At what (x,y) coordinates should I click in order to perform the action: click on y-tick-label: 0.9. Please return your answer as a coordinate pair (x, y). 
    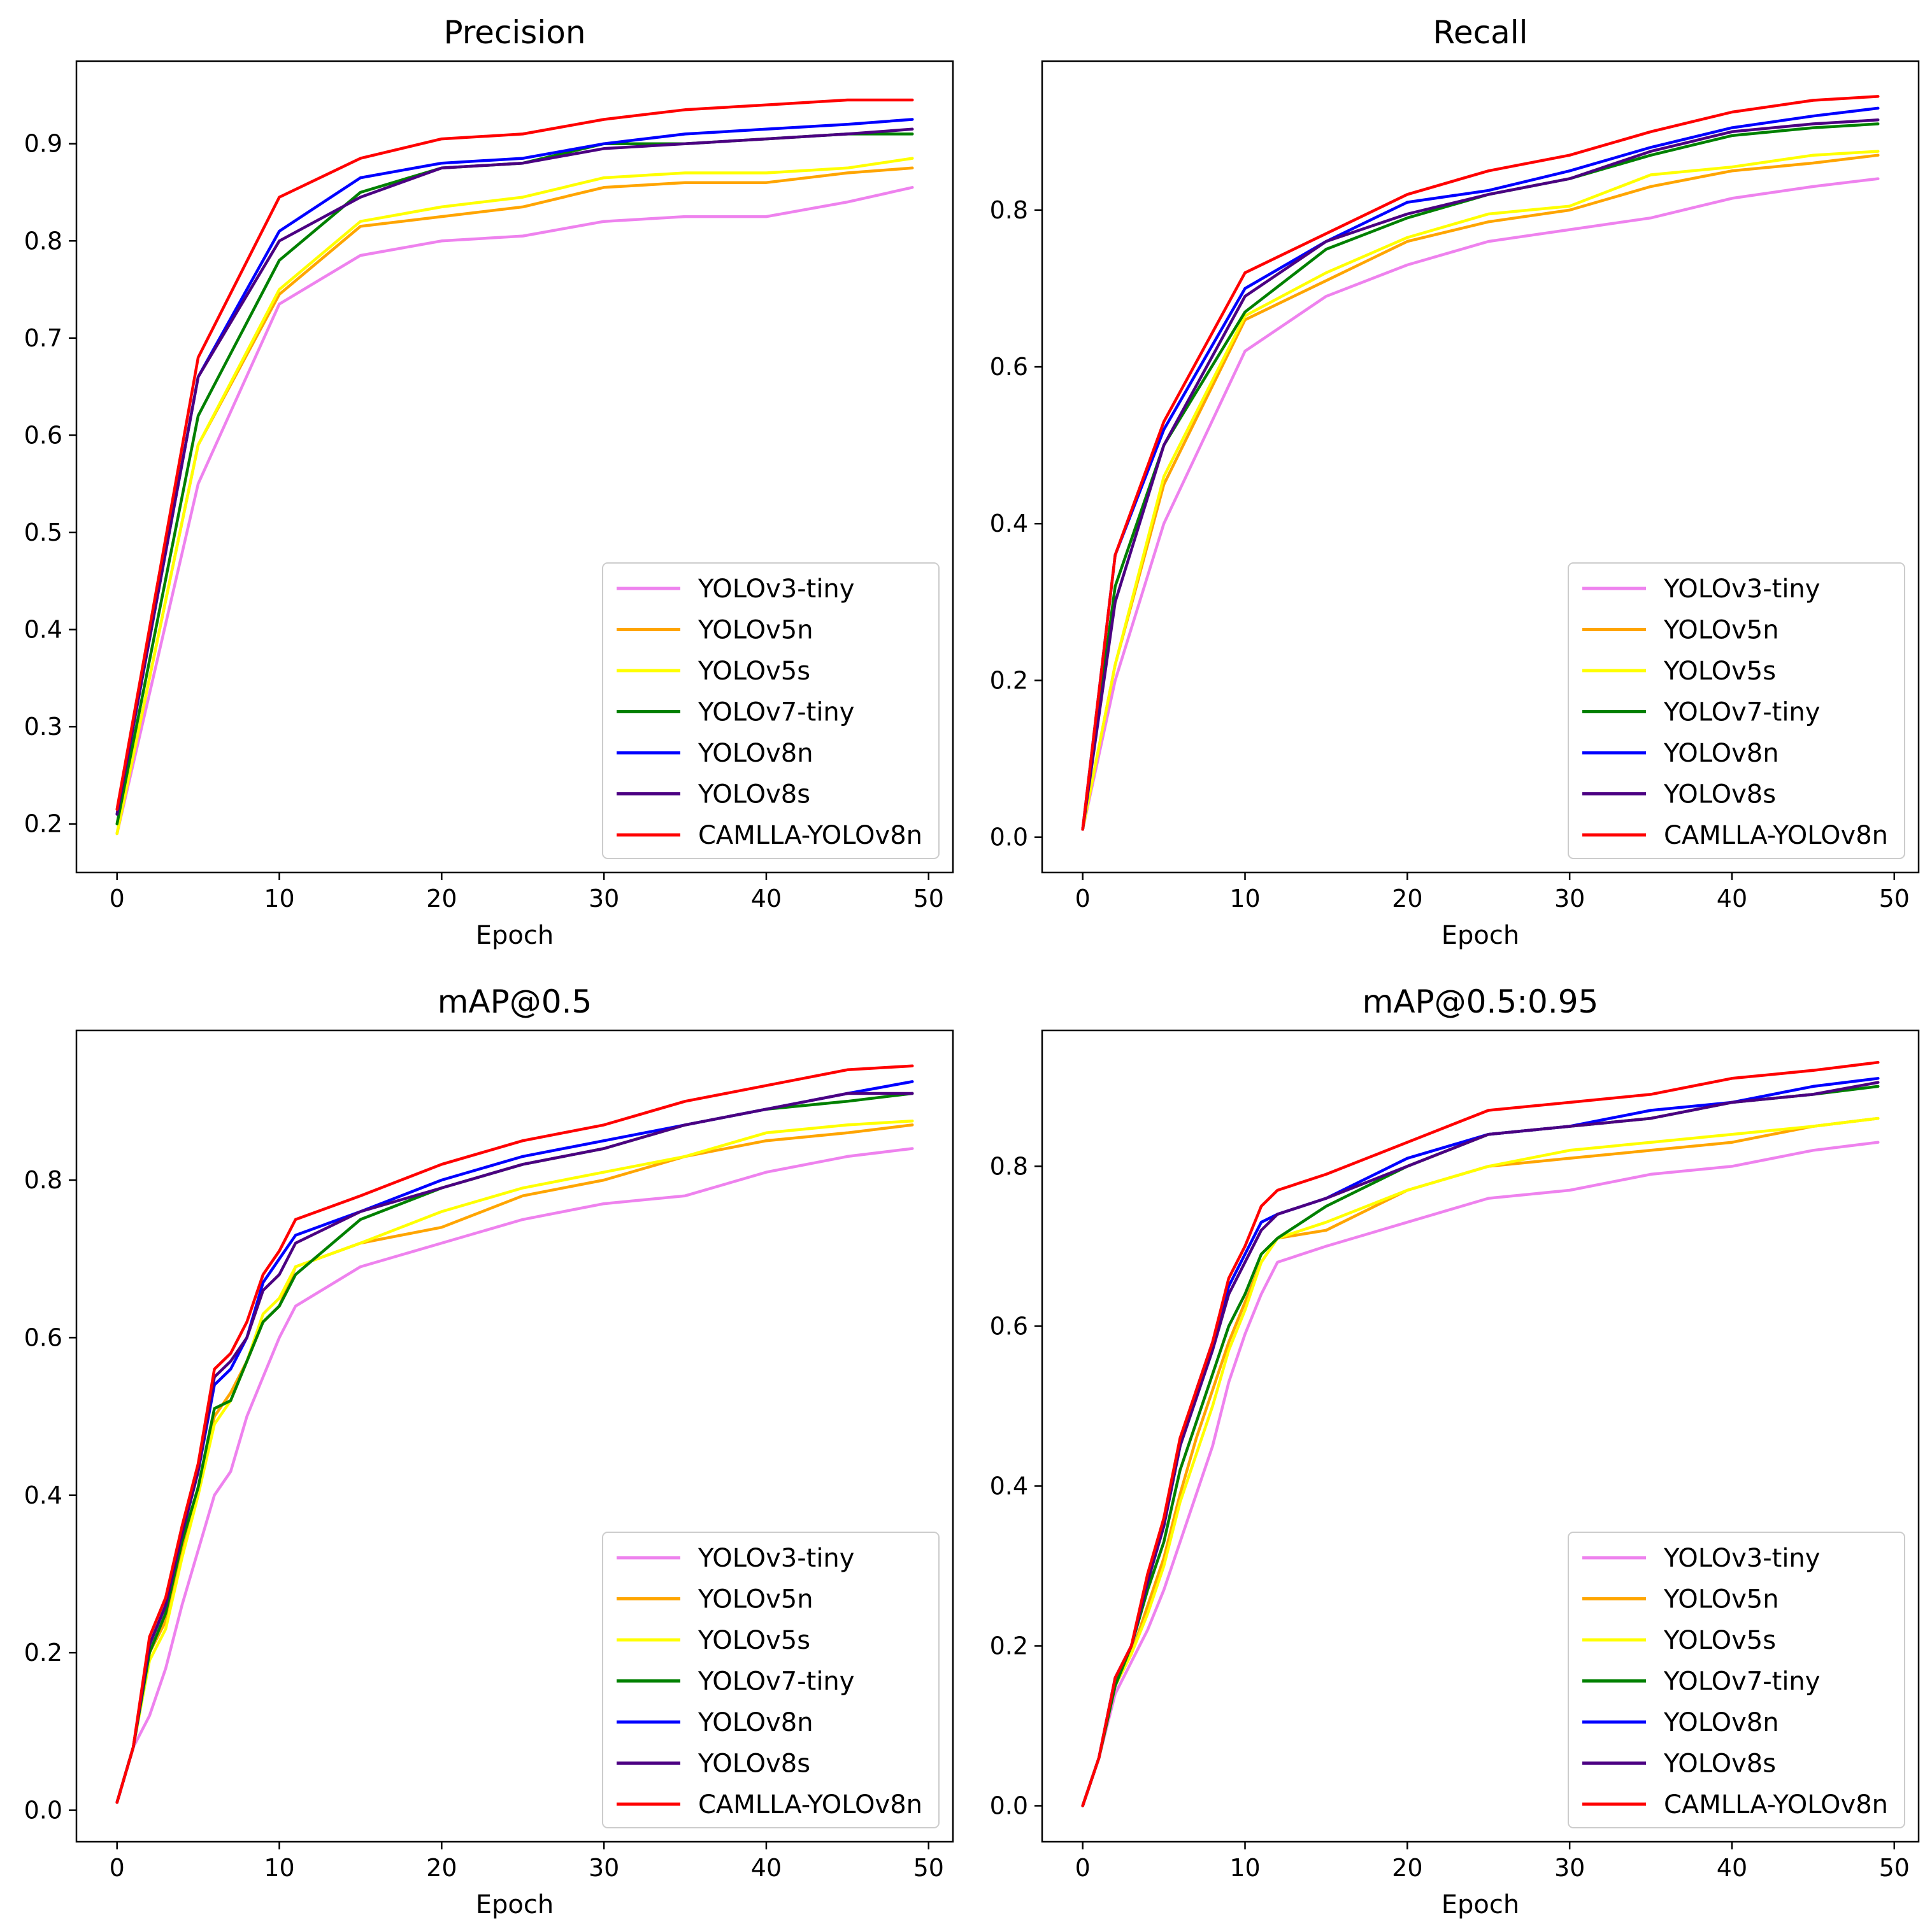
    Looking at the image, I should click on (43, 144).